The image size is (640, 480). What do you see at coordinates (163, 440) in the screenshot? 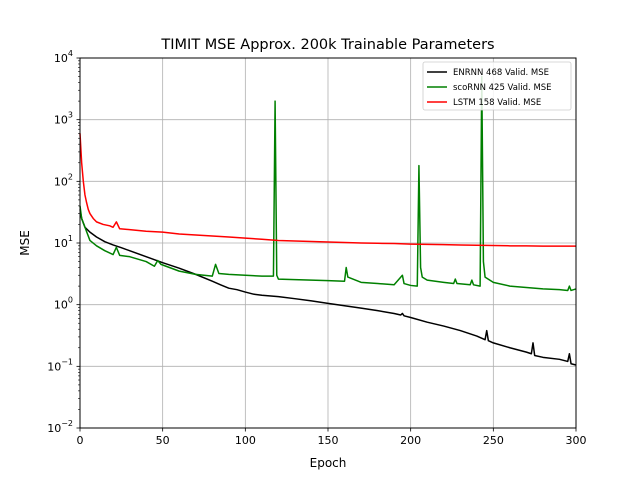
I see `x-tick-label: 50` at bounding box center [163, 440].